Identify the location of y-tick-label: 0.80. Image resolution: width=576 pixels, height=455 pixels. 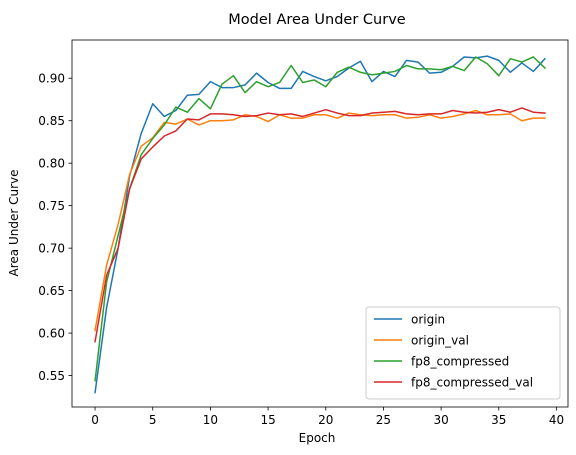
(51, 163).